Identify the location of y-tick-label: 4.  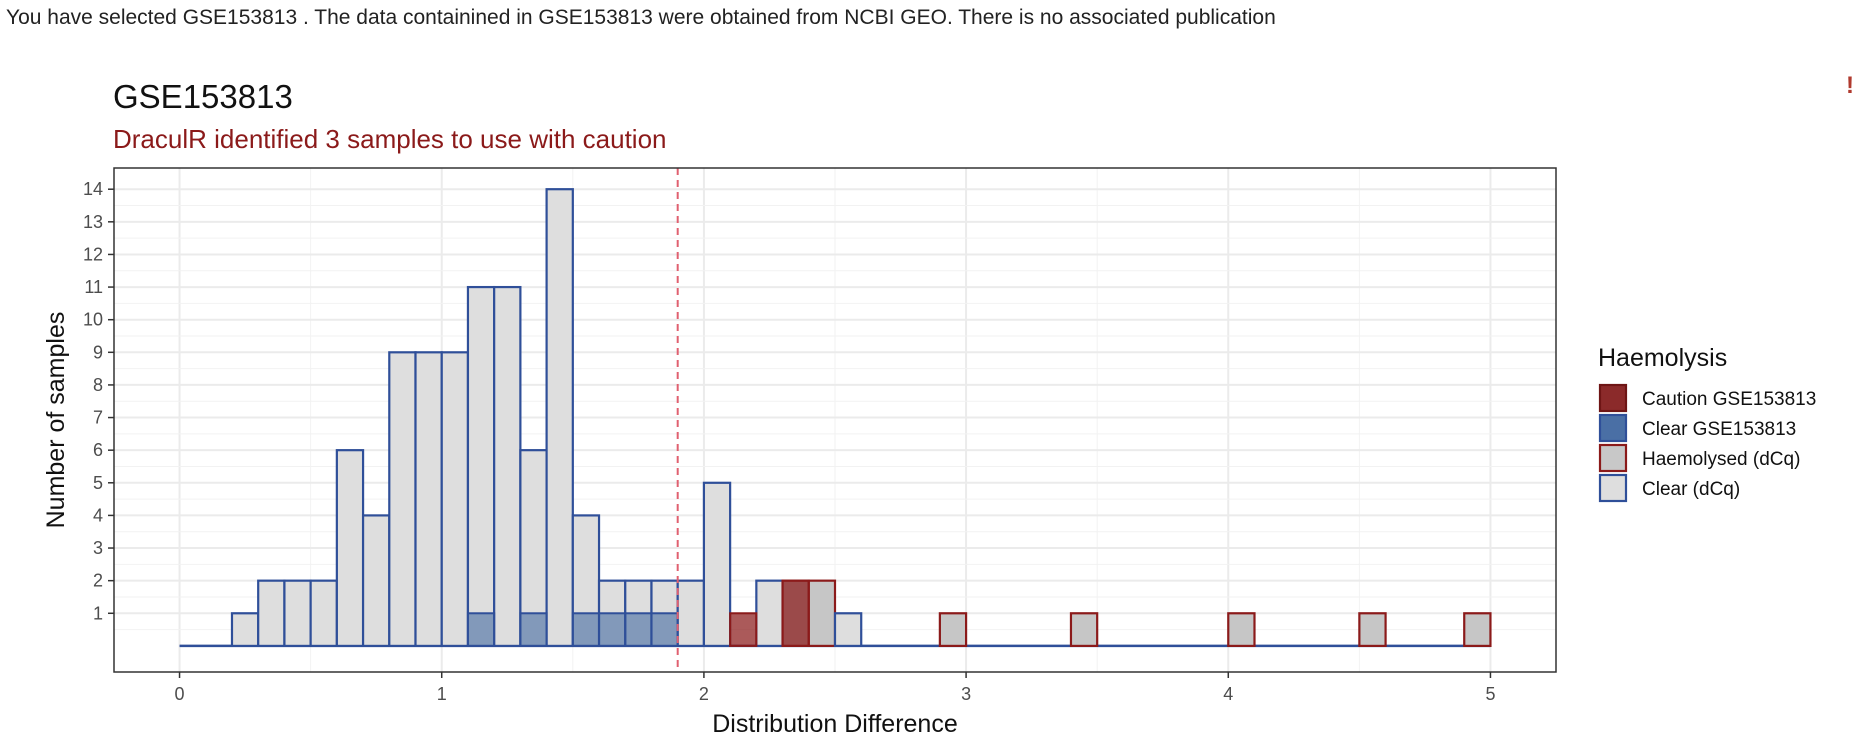
(98, 515).